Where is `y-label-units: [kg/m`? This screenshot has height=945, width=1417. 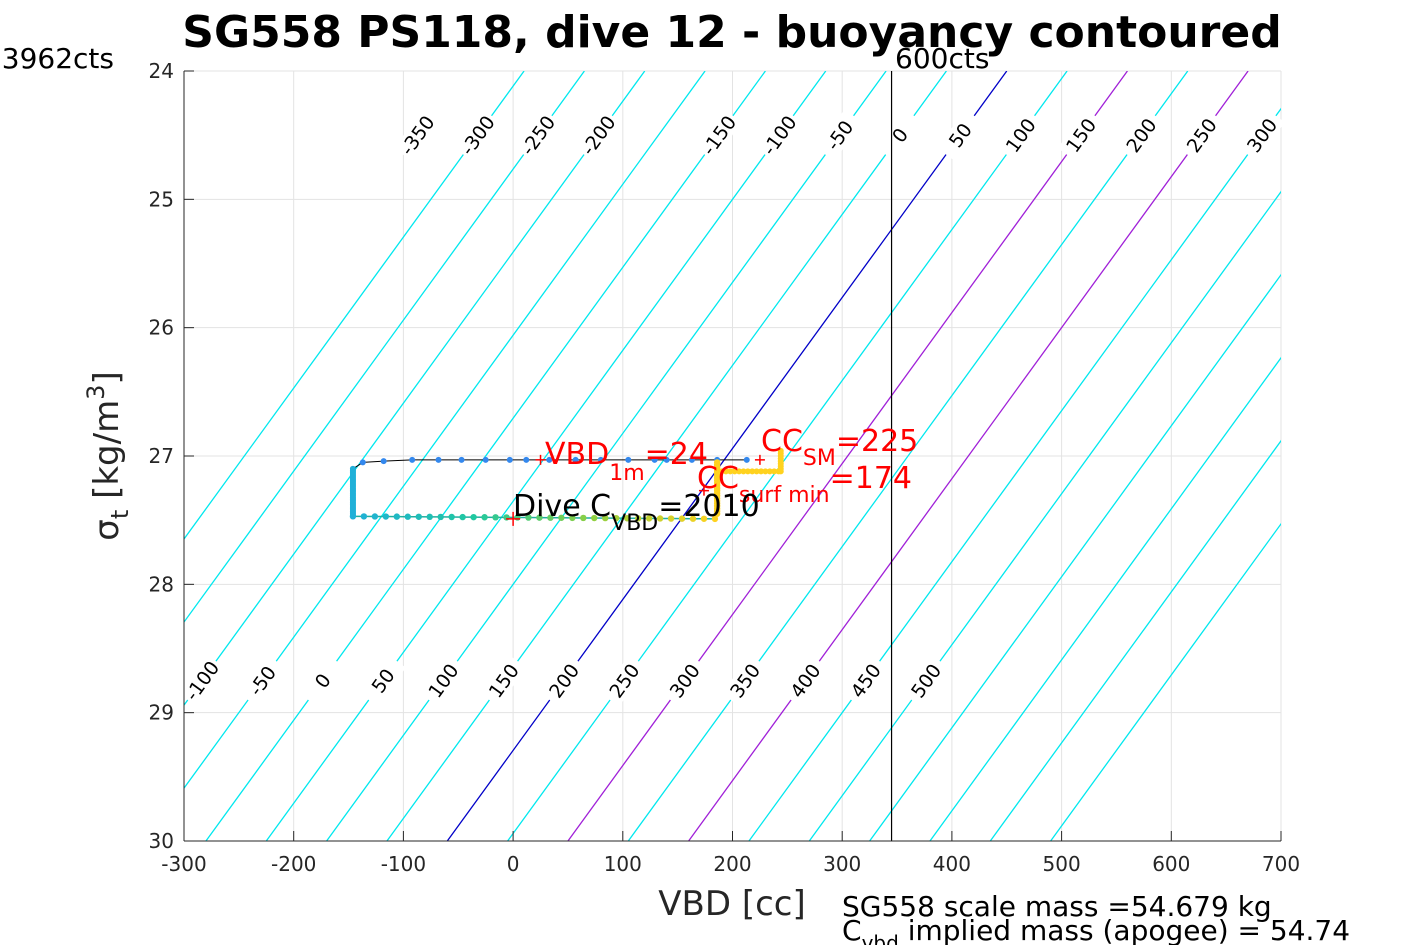
y-label-units: [kg/m is located at coordinates (107, 455).